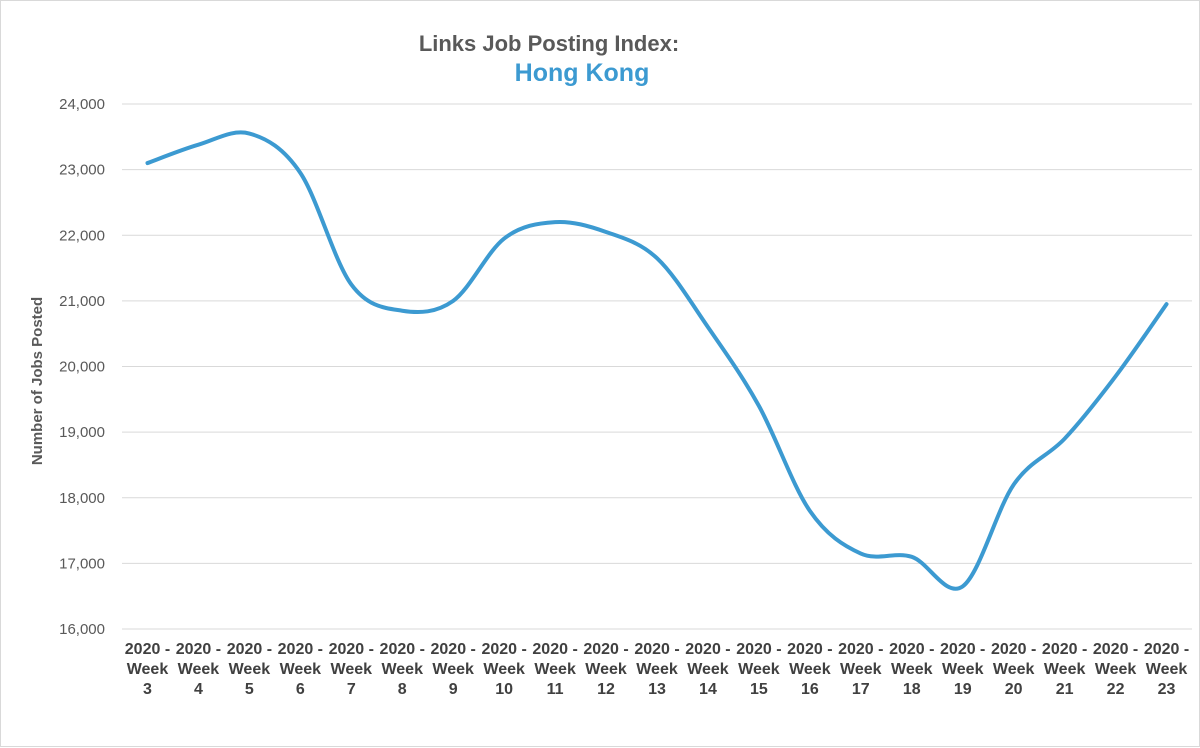  I want to click on y-tick-label: 22,000, so click(82, 235).